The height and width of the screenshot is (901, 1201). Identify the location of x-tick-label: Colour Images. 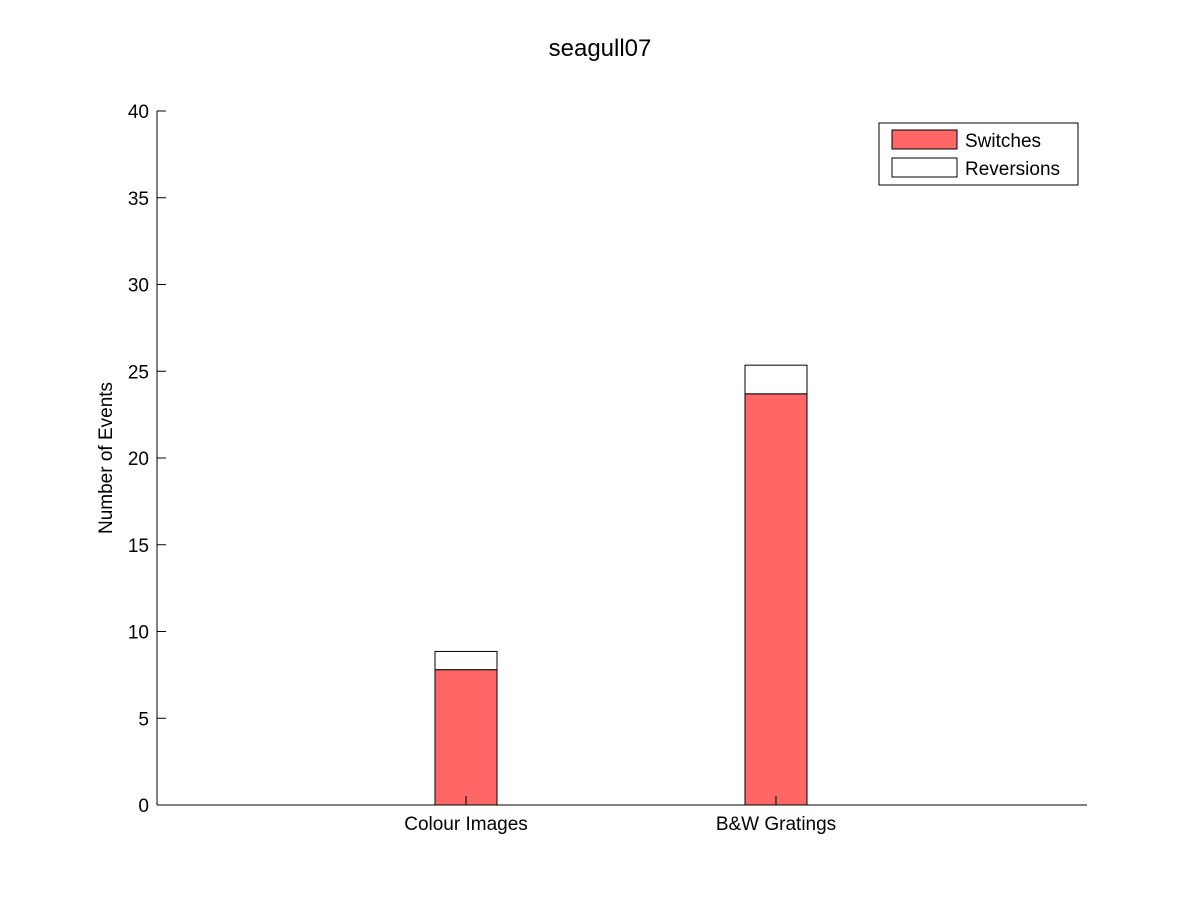
(466, 824).